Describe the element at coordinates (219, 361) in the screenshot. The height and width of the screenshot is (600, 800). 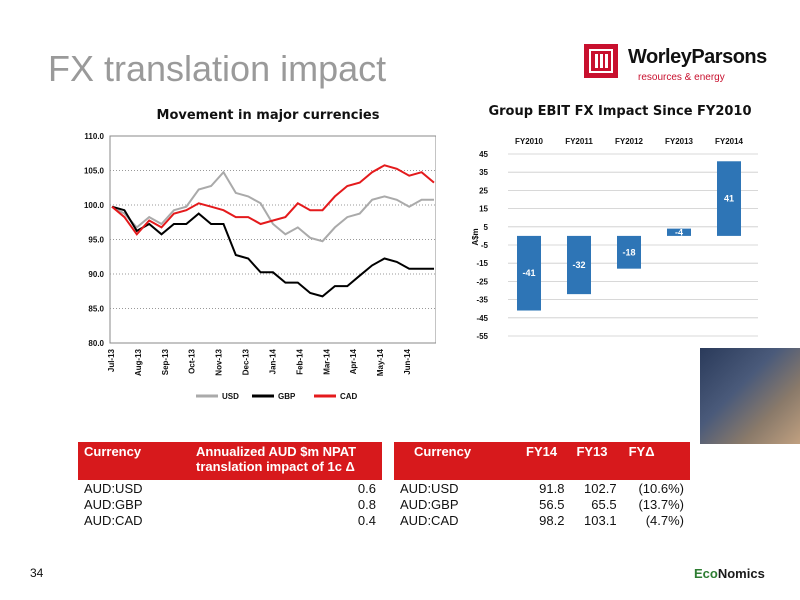
I see `x-tick-label: Nov-13` at that location.